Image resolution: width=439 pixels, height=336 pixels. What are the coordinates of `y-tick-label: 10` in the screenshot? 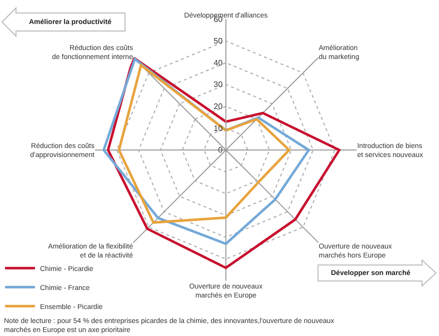 It's located at (219, 128).